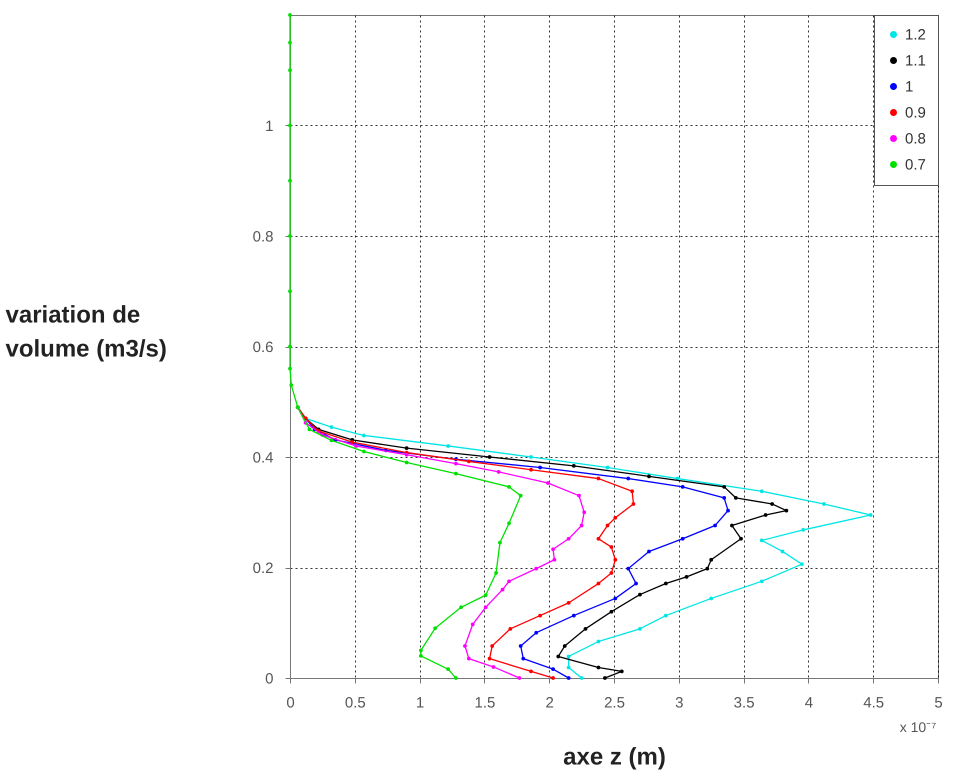 The image size is (955, 780). Describe the element at coordinates (263, 347) in the screenshot. I see `y-tick-label: 0.6` at that location.